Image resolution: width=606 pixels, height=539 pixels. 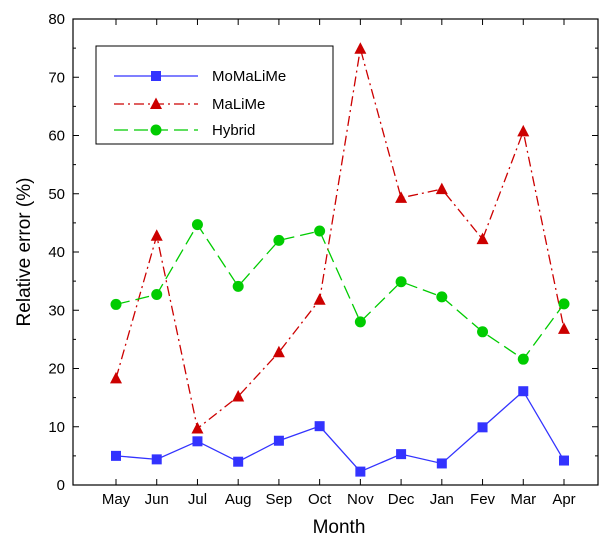 What do you see at coordinates (339, 527) in the screenshot?
I see `x-axis-title: Month` at bounding box center [339, 527].